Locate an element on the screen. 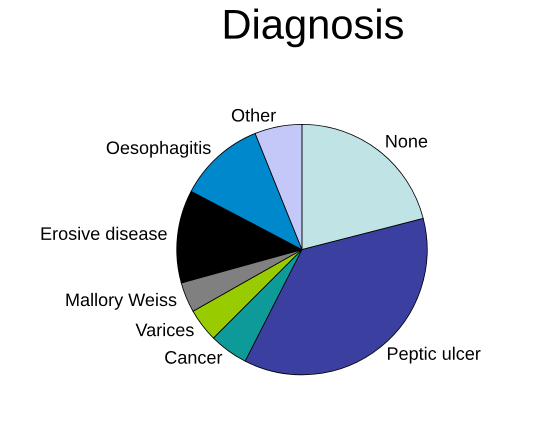 The width and height of the screenshot is (549, 423). slice-label: Cancer is located at coordinates (193, 357).